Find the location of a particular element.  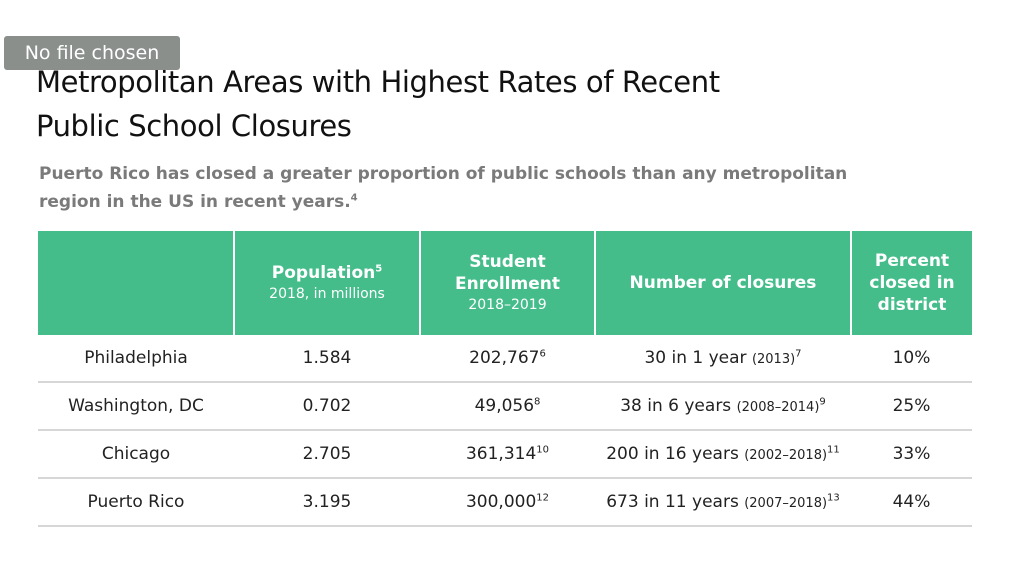

subtitle-footnote: 4 is located at coordinates (354, 198).